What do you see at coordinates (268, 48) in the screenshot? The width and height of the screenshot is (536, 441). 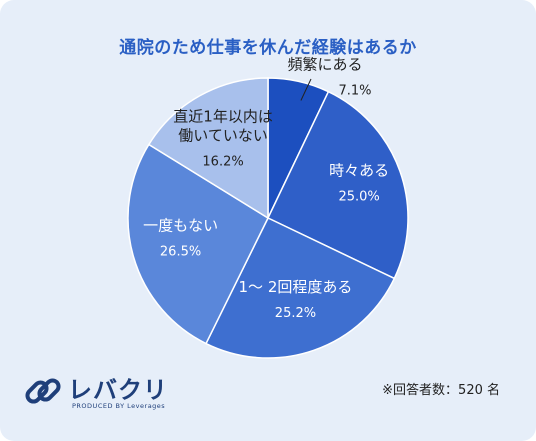 I see `chart-title: 通院のため仕事を休んだ経験はあるか` at bounding box center [268, 48].